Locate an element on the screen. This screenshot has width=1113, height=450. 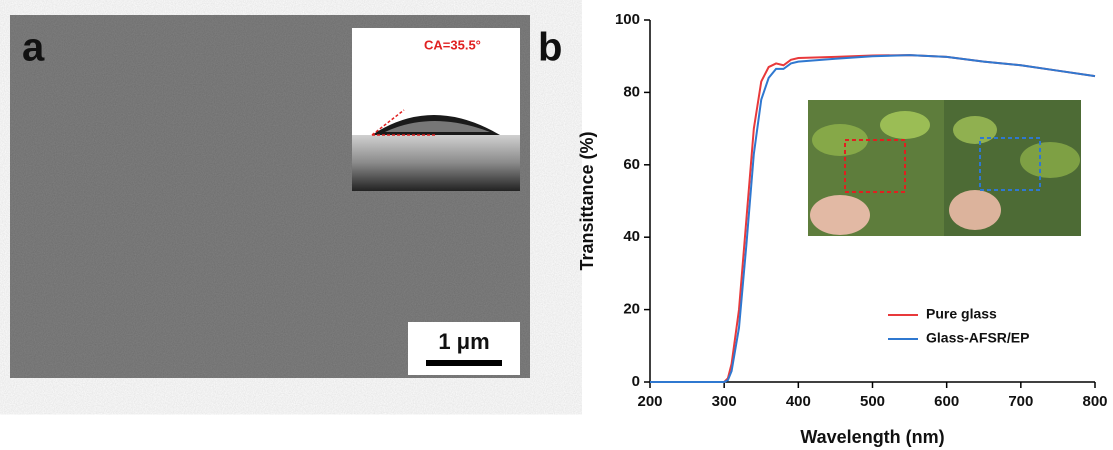
x-tick-label: 400 is located at coordinates (798, 401).